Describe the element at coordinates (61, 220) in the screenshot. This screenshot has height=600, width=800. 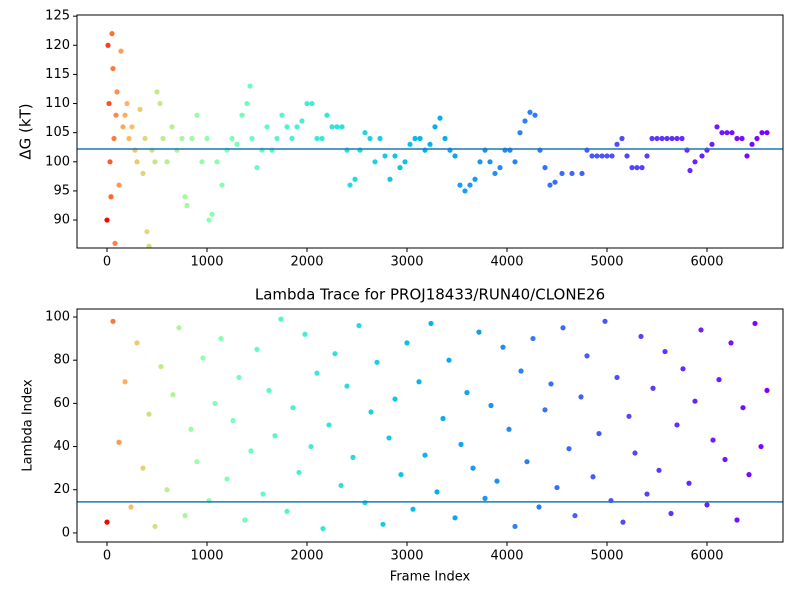
I see `y-tick-label: 90` at that location.